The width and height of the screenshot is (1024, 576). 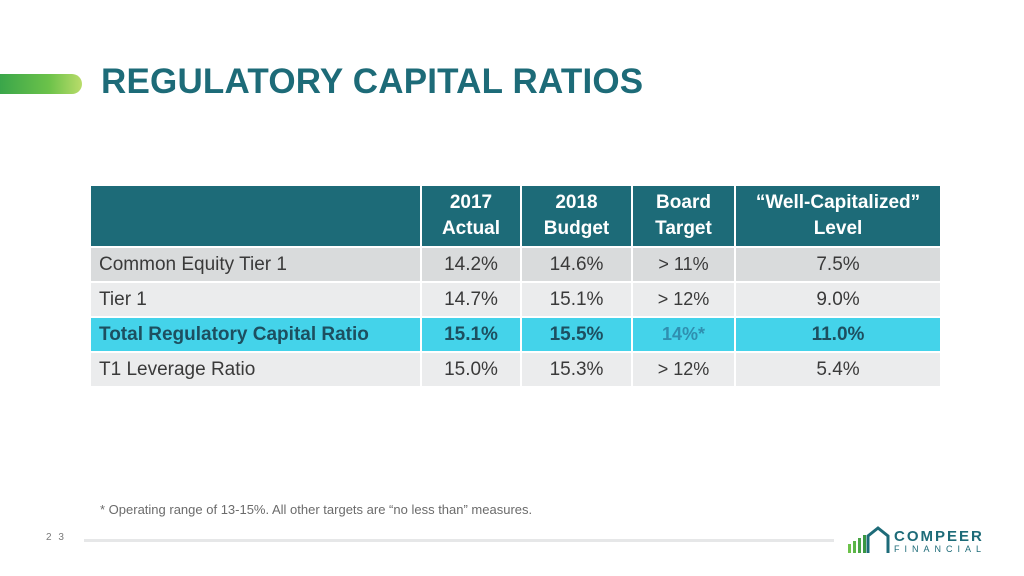 What do you see at coordinates (256, 216) in the screenshot?
I see `header-label-column` at bounding box center [256, 216].